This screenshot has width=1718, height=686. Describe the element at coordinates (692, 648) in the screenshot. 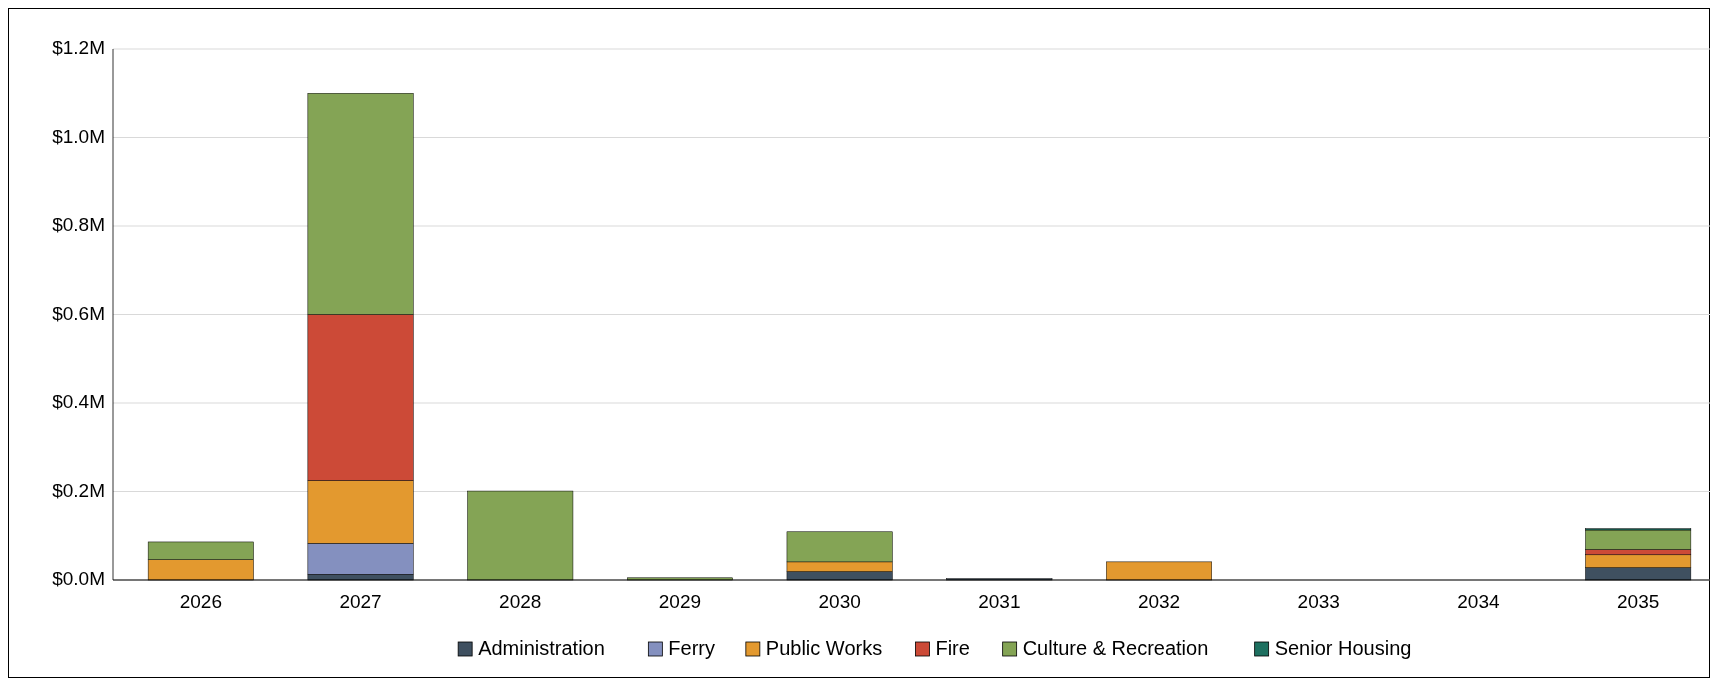

I see `legend-label: Ferry` at that location.